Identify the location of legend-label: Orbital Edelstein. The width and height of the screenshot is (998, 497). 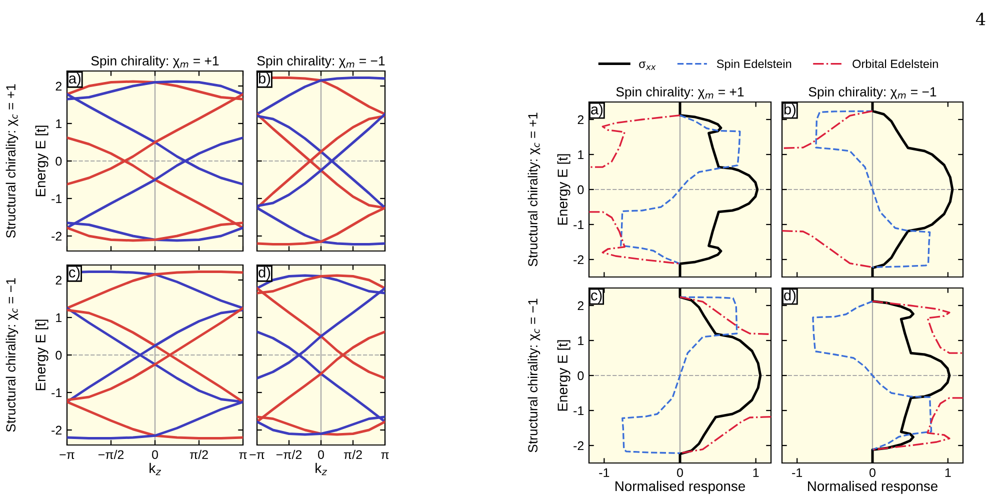
(895, 63).